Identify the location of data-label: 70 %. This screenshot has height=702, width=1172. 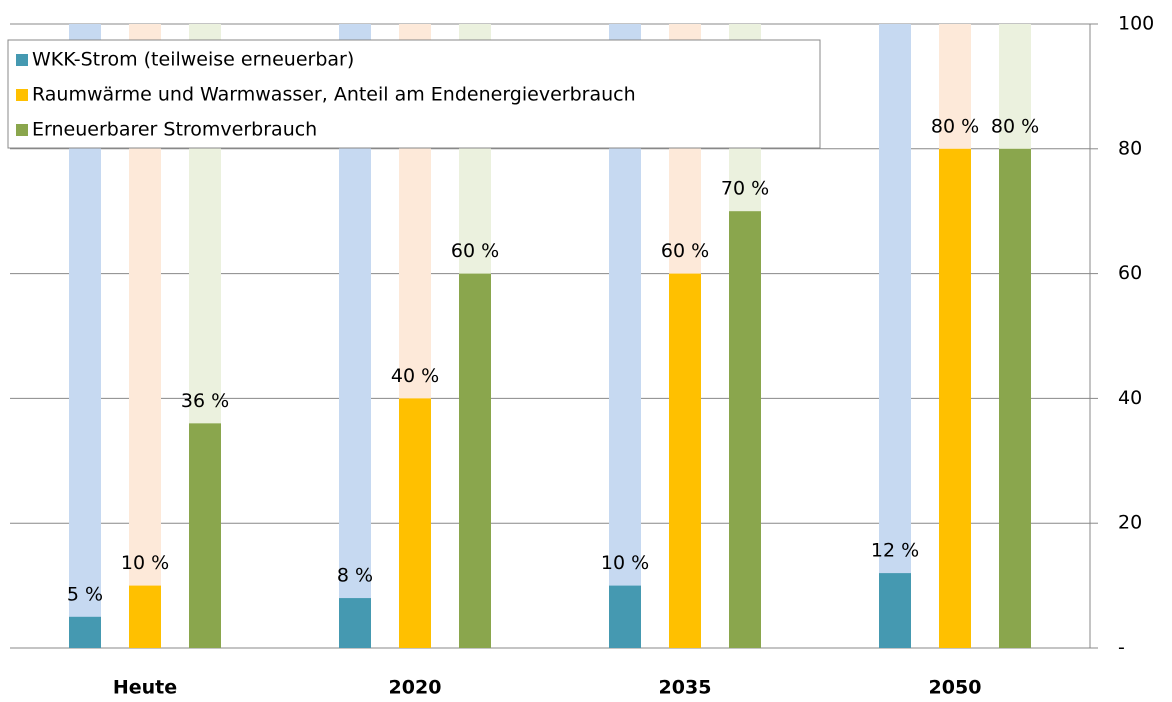
(745, 189).